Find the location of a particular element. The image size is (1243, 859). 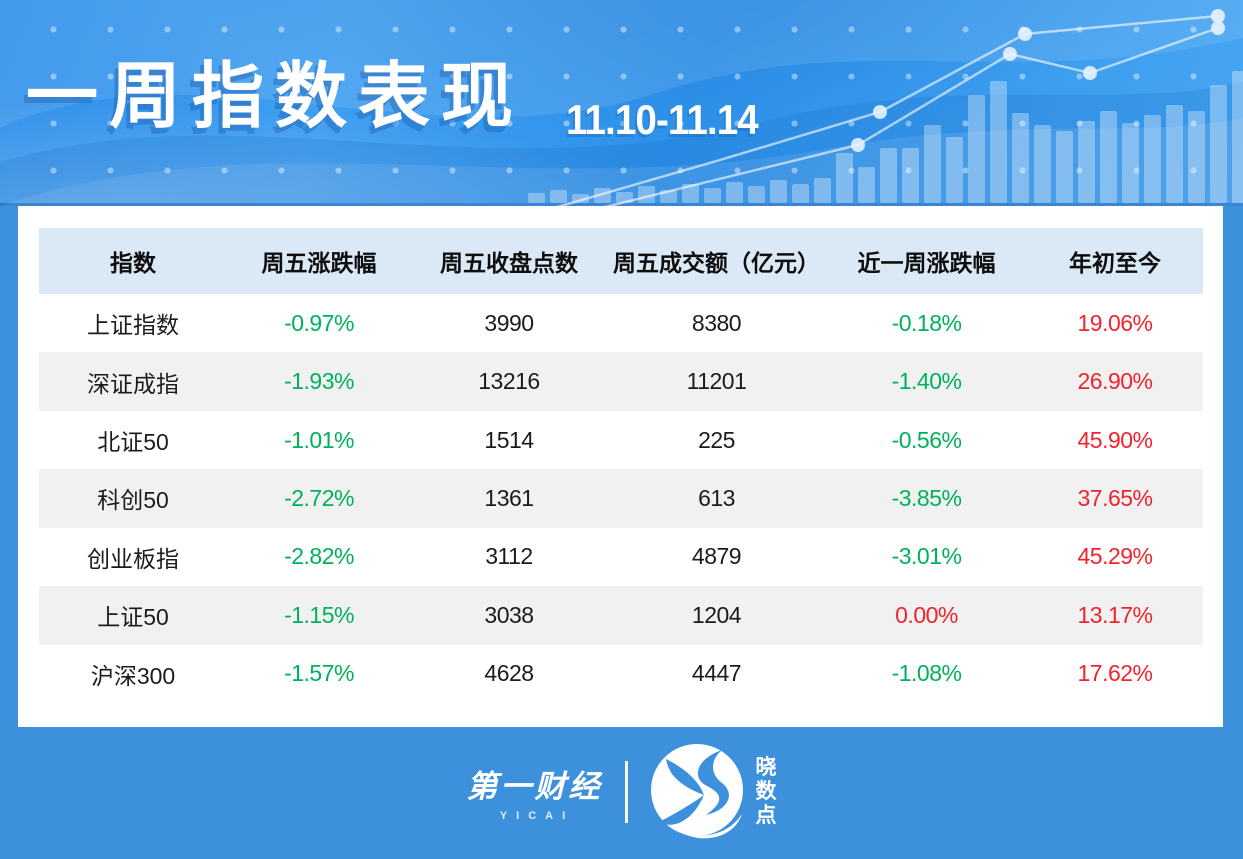

col-header-ytd: 年初至今 is located at coordinates (1115, 263).